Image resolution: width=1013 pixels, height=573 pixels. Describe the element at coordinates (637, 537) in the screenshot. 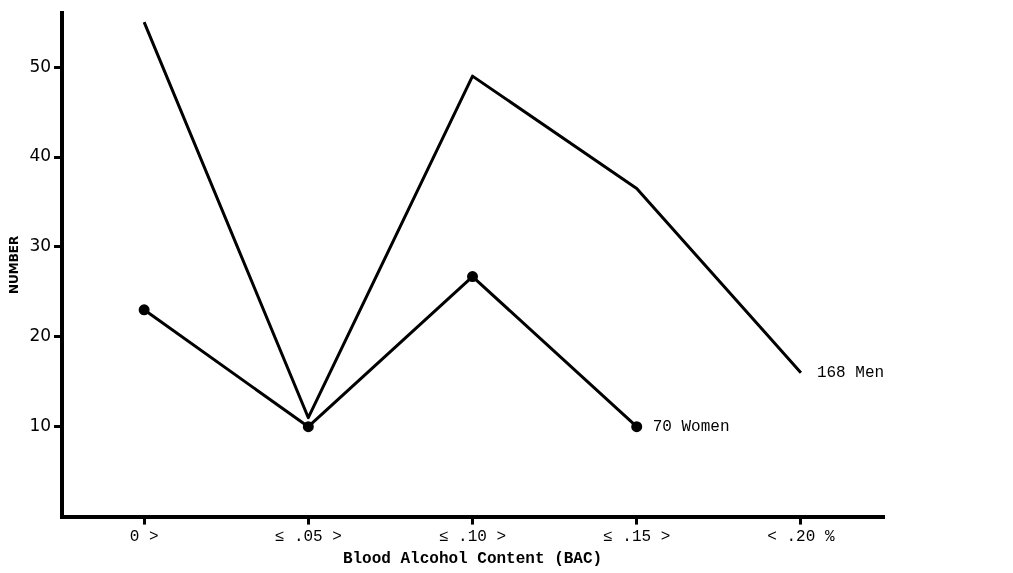

I see `x-tick-label: ≤ .15 >` at that location.